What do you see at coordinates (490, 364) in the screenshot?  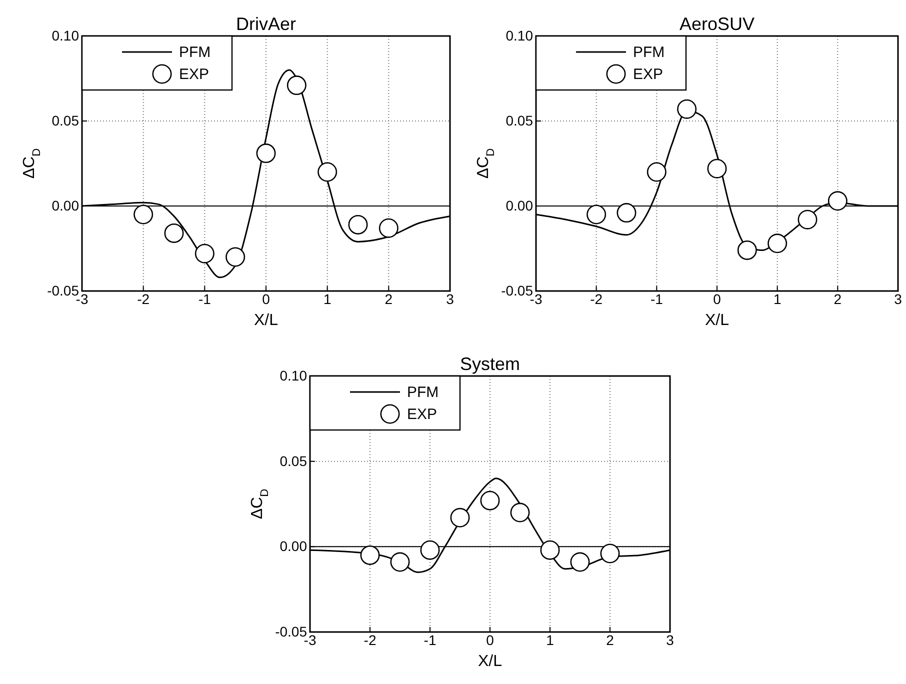 I see `chart-title: System` at bounding box center [490, 364].